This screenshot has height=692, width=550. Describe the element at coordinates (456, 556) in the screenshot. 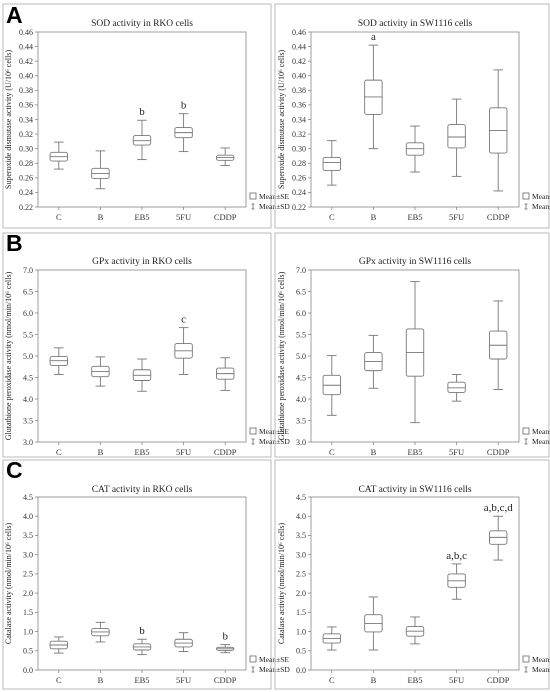

I see `significance-label: a,b,c` at that location.